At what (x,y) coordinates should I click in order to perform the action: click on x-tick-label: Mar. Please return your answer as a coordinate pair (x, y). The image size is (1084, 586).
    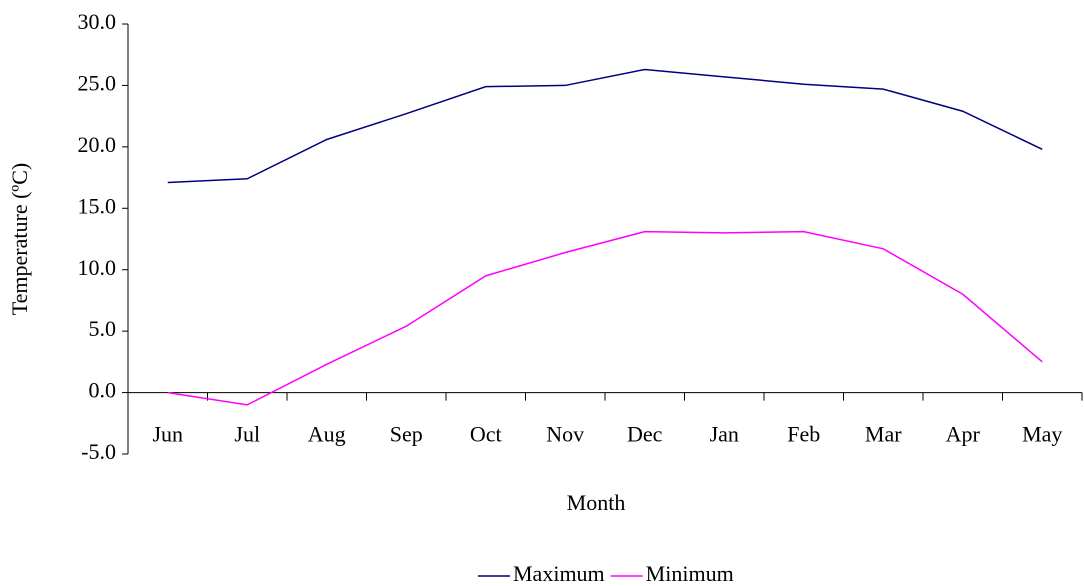
    Looking at the image, I should click on (883, 434).